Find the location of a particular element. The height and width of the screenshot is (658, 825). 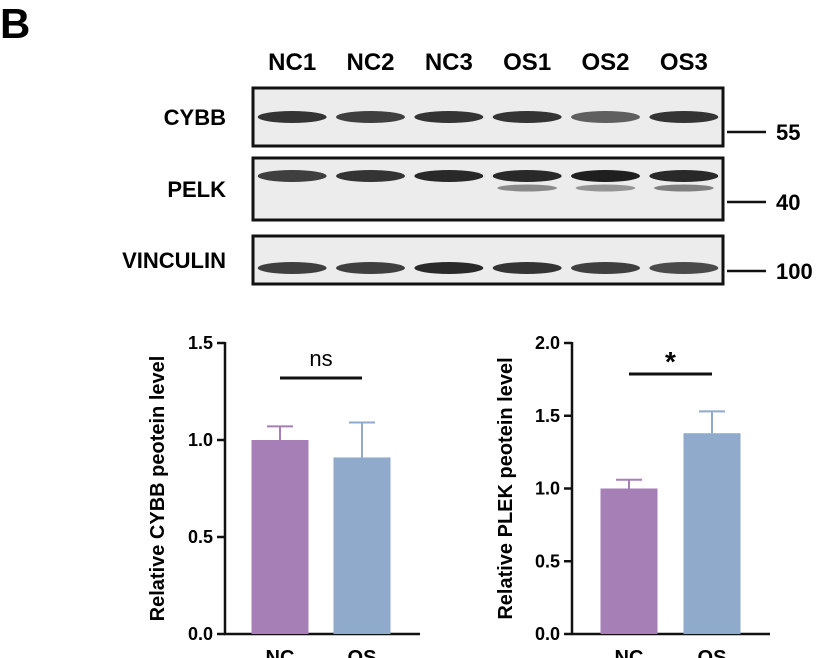

lane-label: NC3 is located at coordinates (449, 62).